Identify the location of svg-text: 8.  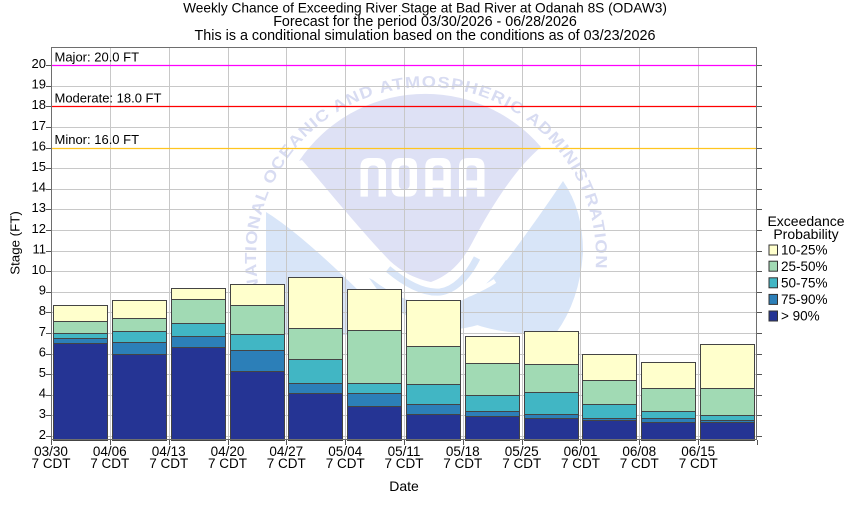
(42, 310).